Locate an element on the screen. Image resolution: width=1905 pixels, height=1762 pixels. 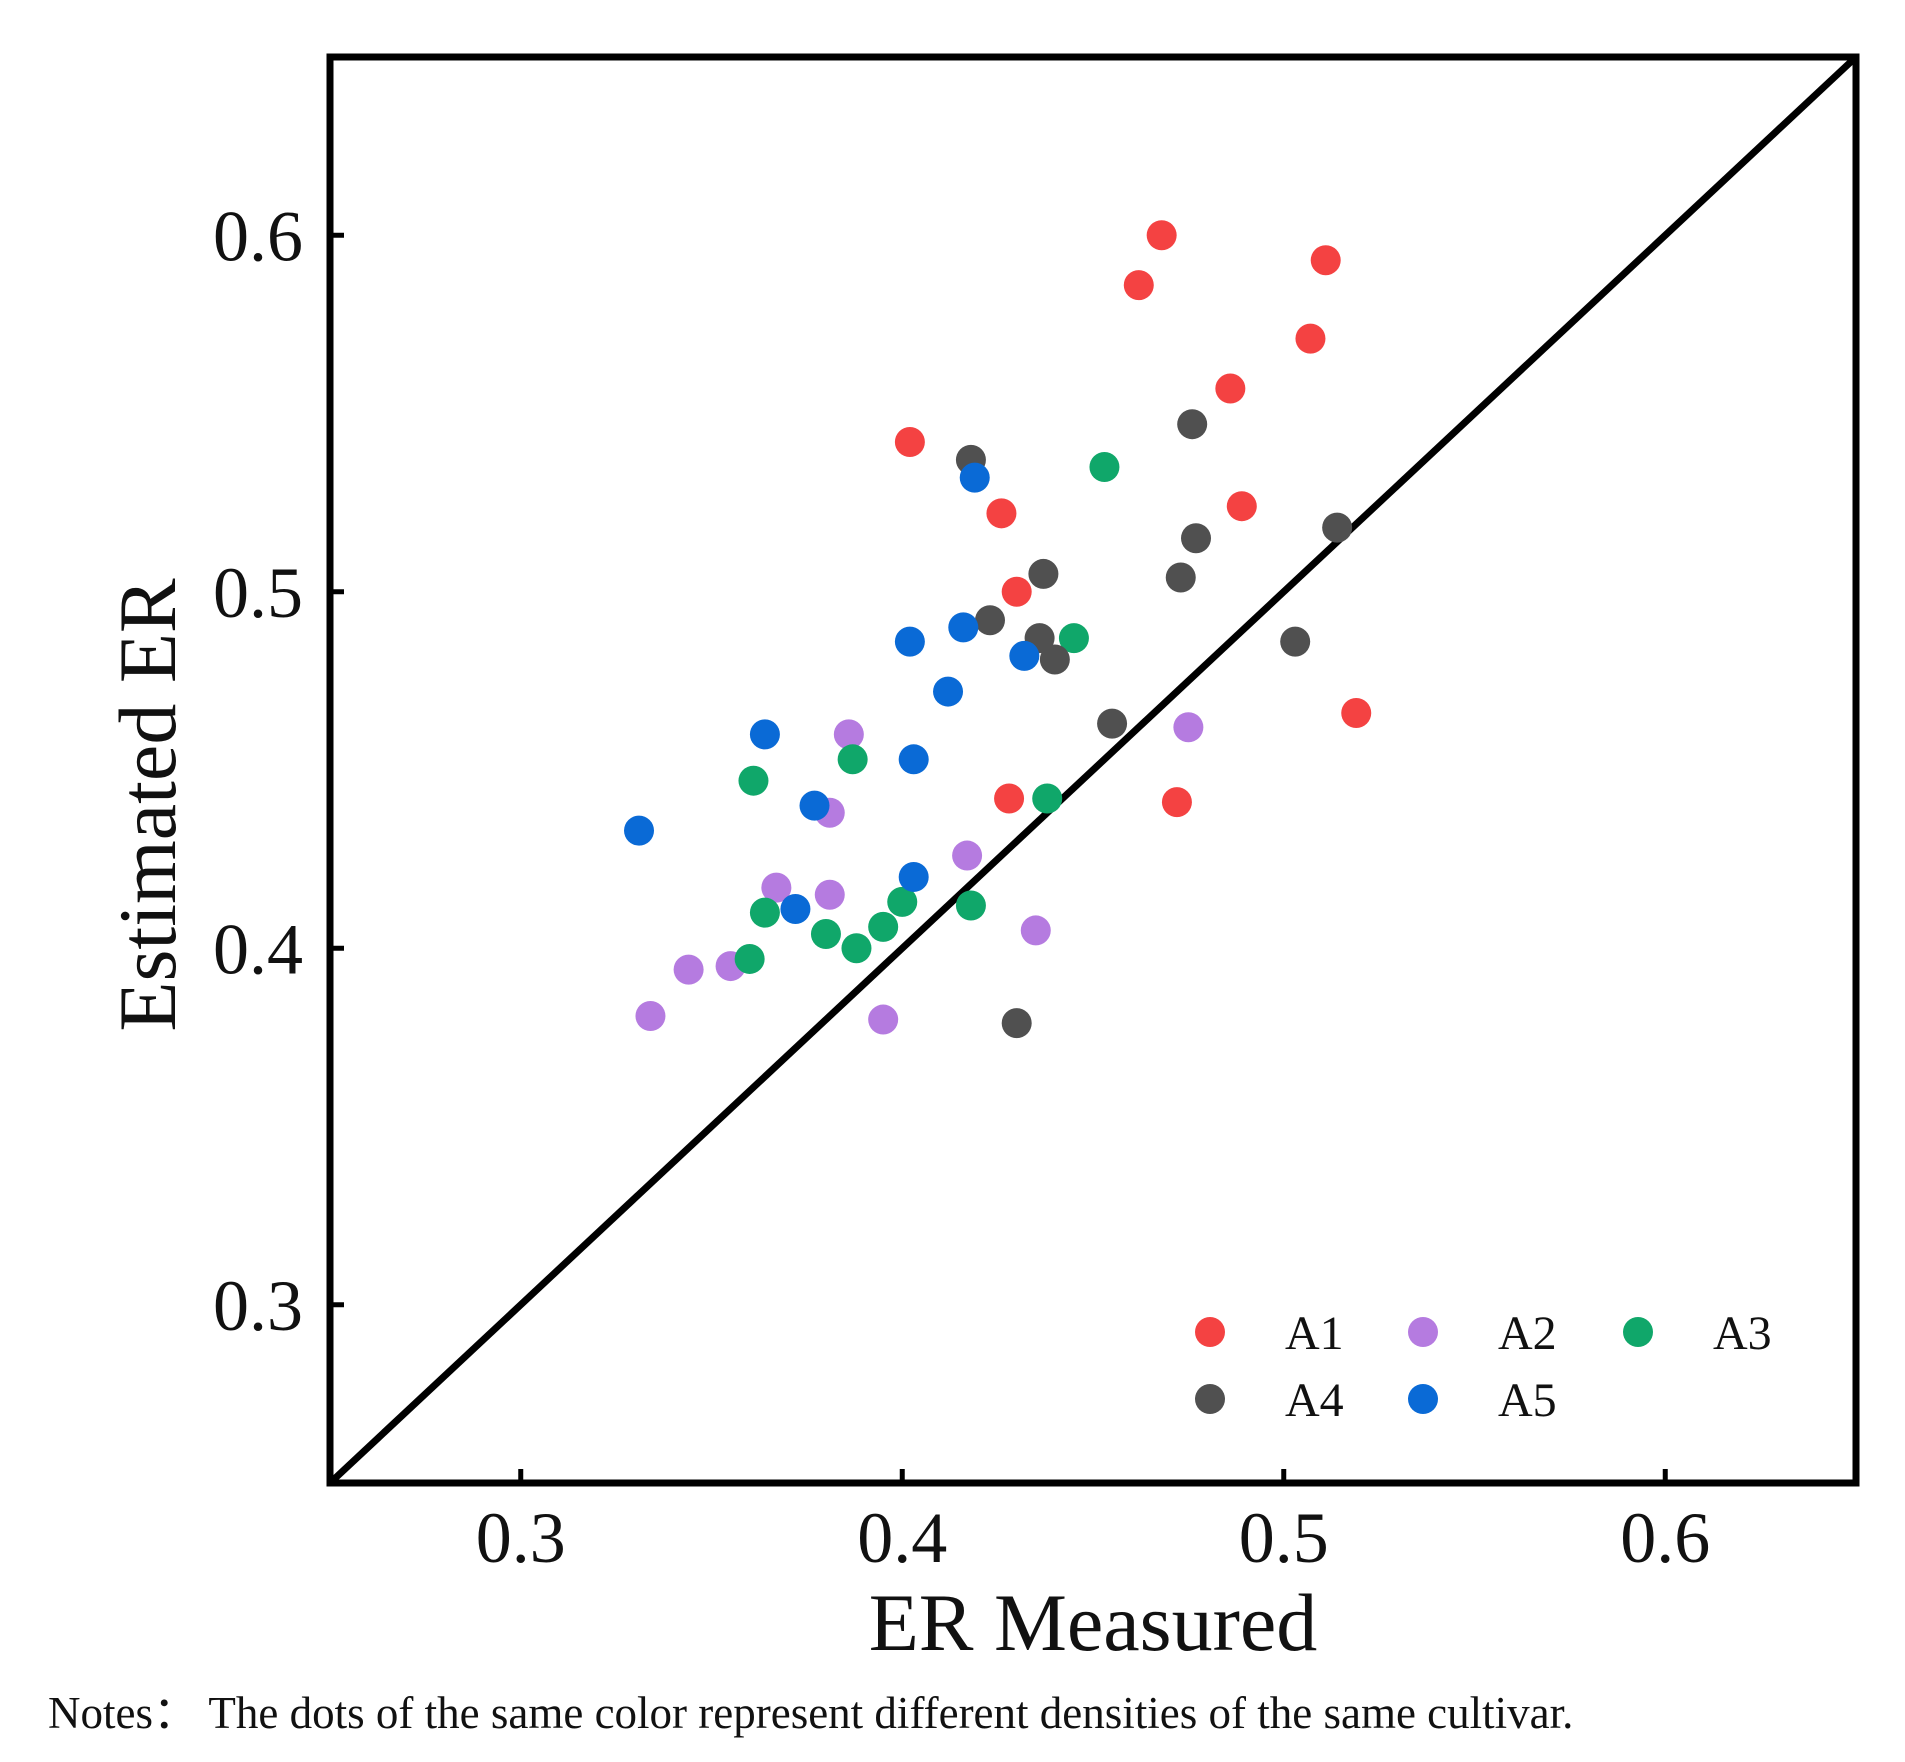
x-tick-label: 0.4 is located at coordinates (902, 1538).